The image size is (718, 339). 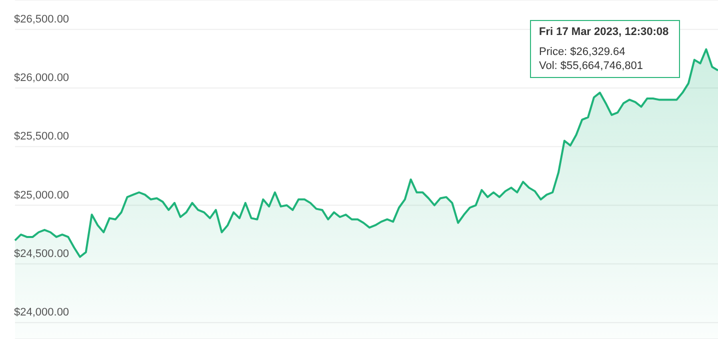 I want to click on y-tick-label: $26,500.00, so click(x=42, y=19).